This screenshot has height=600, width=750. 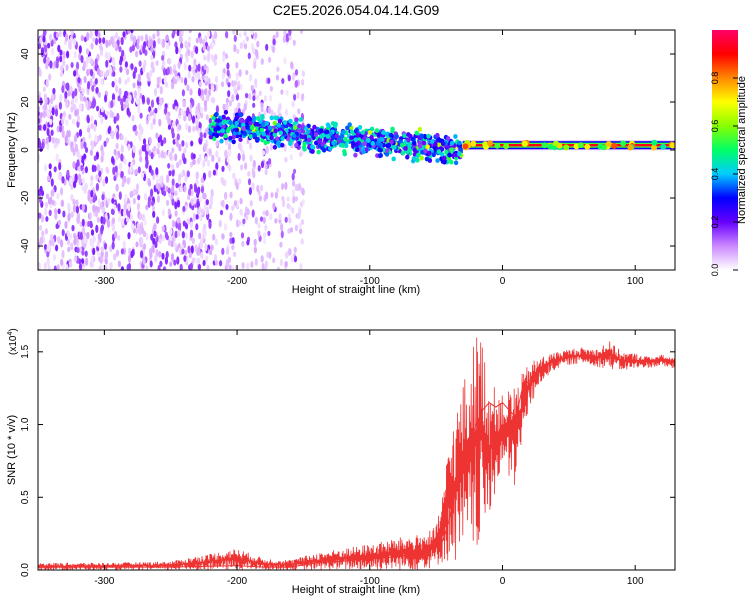 What do you see at coordinates (635, 581) in the screenshot?
I see `snr-x-tick-label: 100` at bounding box center [635, 581].